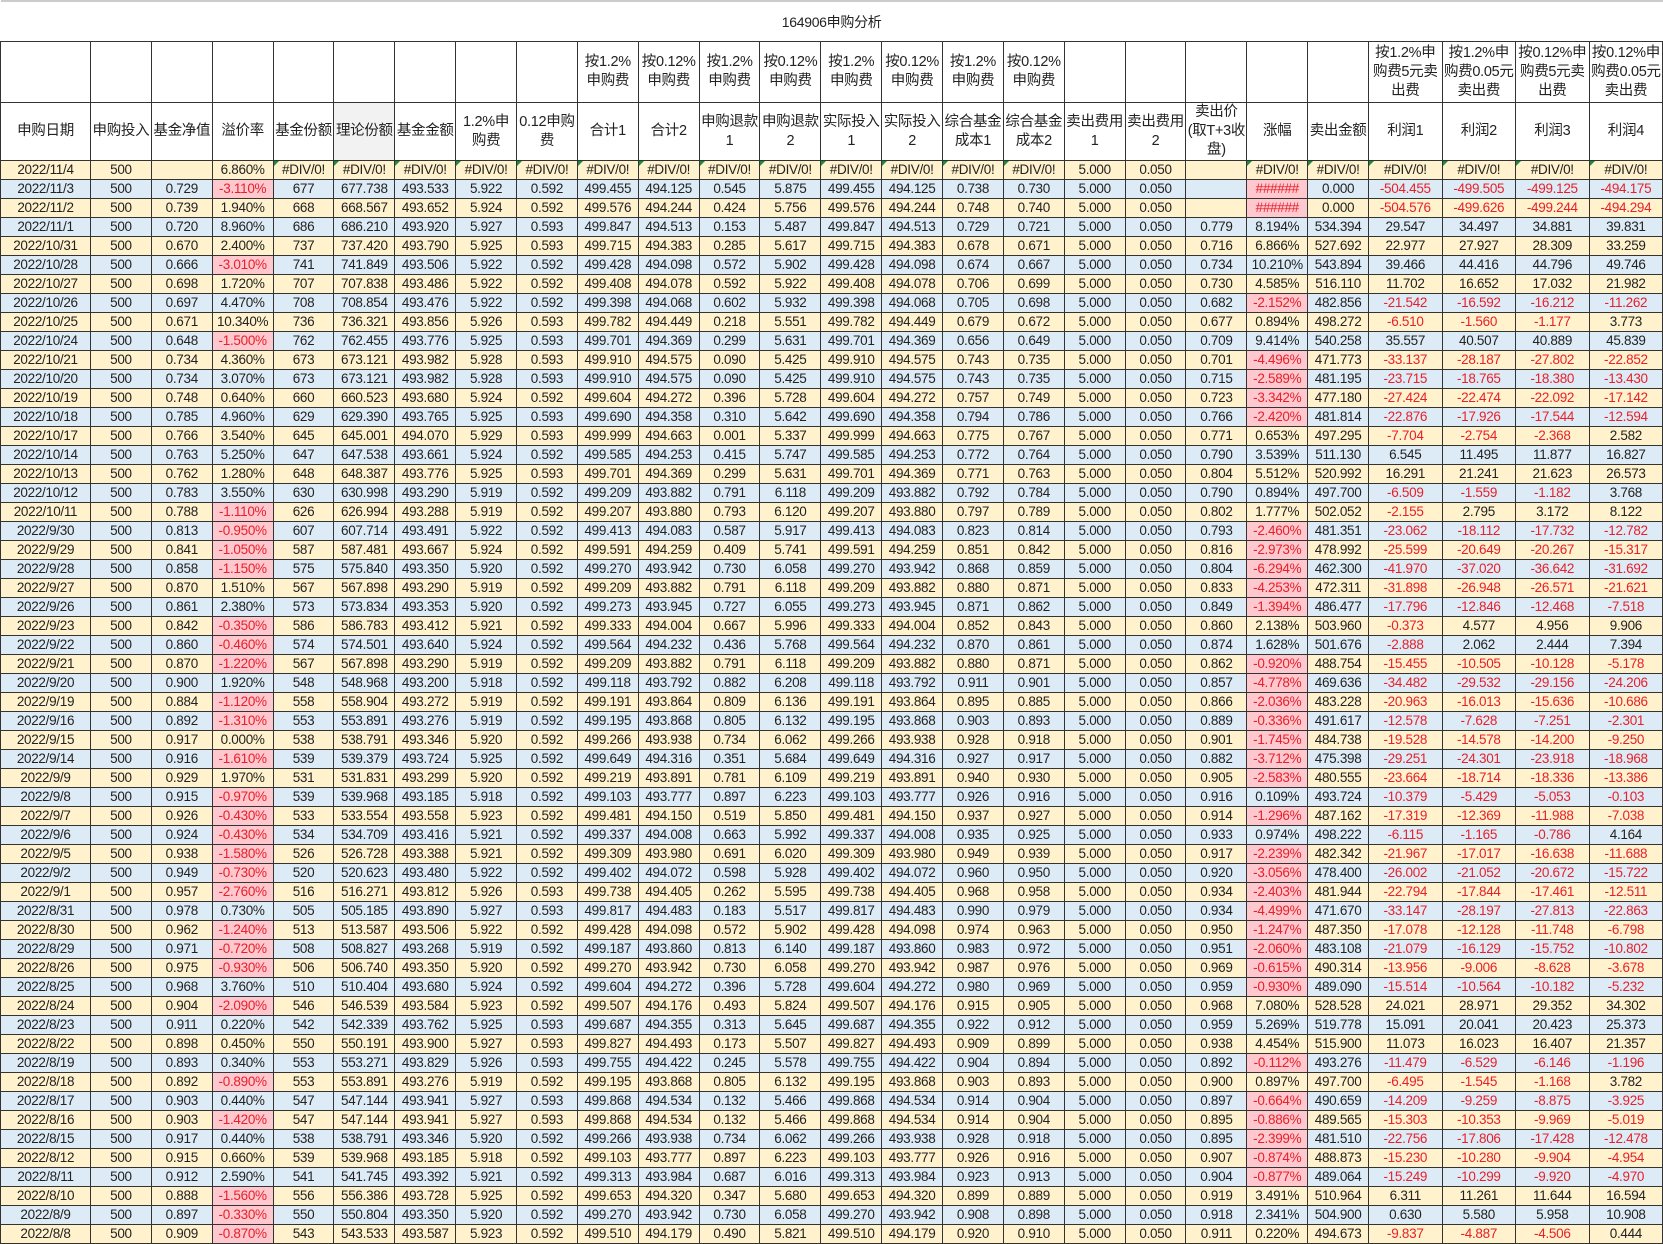 The height and width of the screenshot is (1244, 1663). I want to click on data-cell: 550.804, so click(364, 1215).